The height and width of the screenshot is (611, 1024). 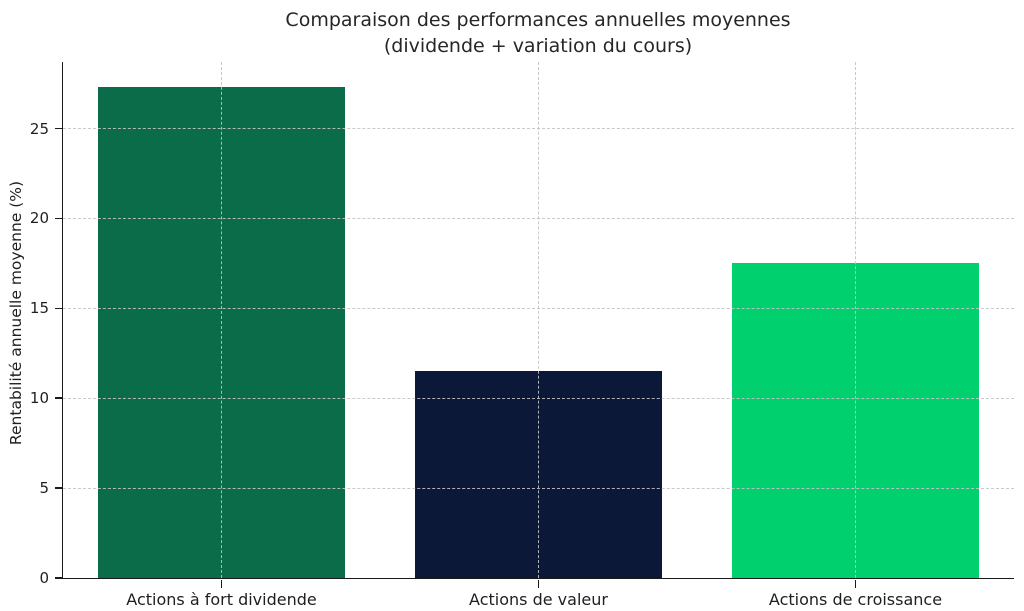 What do you see at coordinates (16, 313) in the screenshot?
I see `y-axis-label: Rentabilité annuelle moyenne (%)` at bounding box center [16, 313].